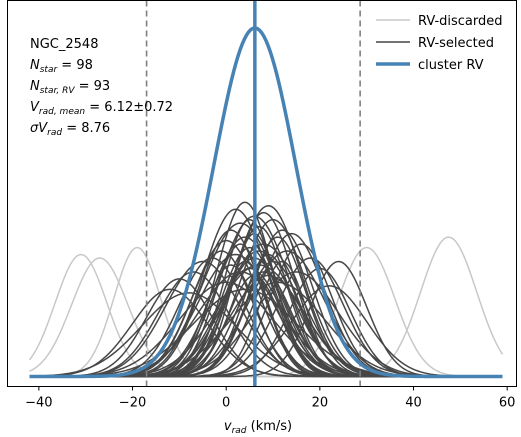 This screenshot has height=437, width=521. Describe the element at coordinates (226, 403) in the screenshot. I see `x-tick-label-0: 0` at that location.